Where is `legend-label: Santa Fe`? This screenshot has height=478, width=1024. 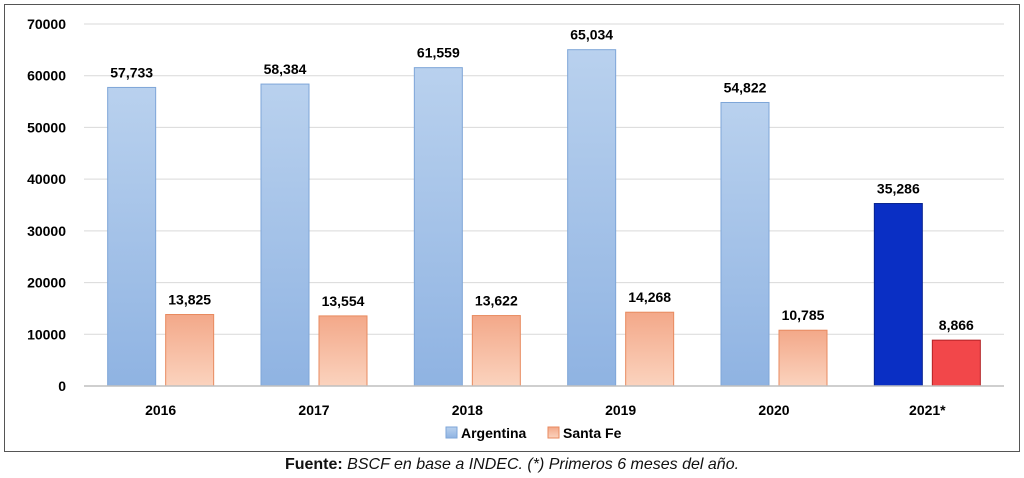
legend-label: Santa Fe is located at coordinates (592, 433).